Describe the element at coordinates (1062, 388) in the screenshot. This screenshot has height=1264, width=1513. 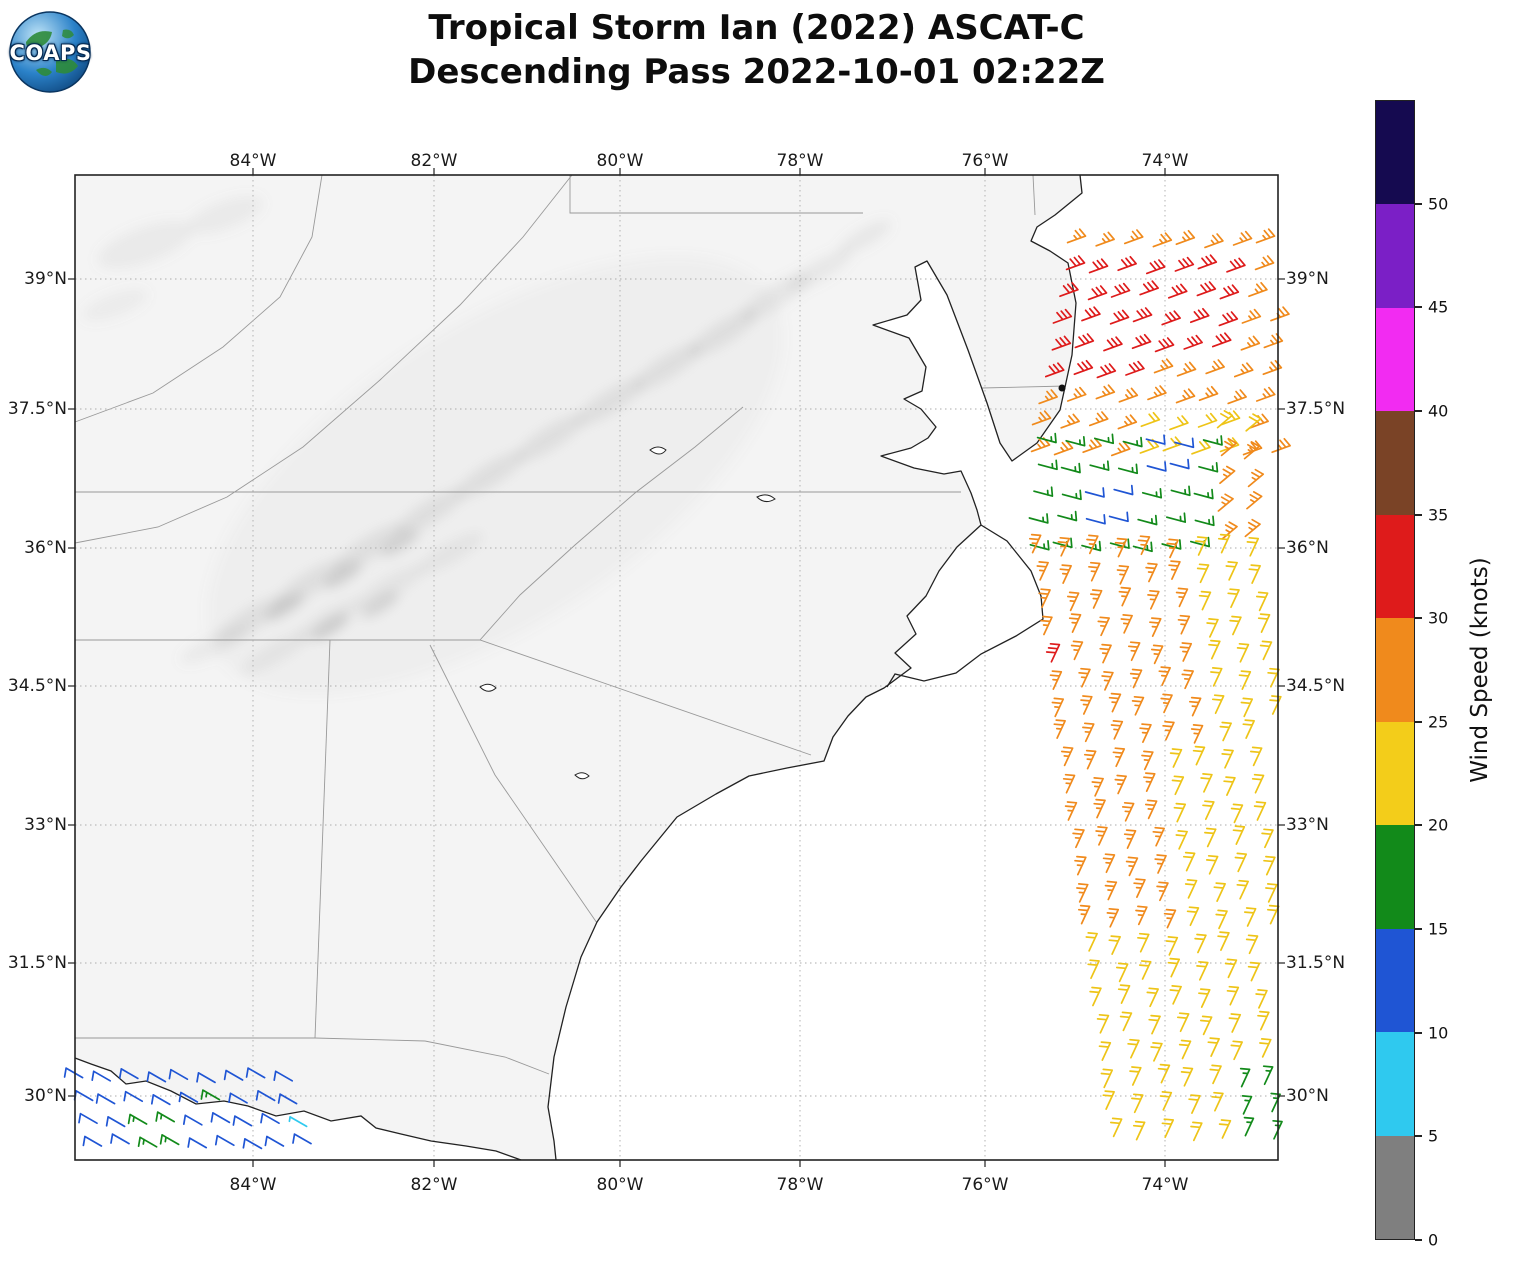
I see `storm-center-marker` at that location.